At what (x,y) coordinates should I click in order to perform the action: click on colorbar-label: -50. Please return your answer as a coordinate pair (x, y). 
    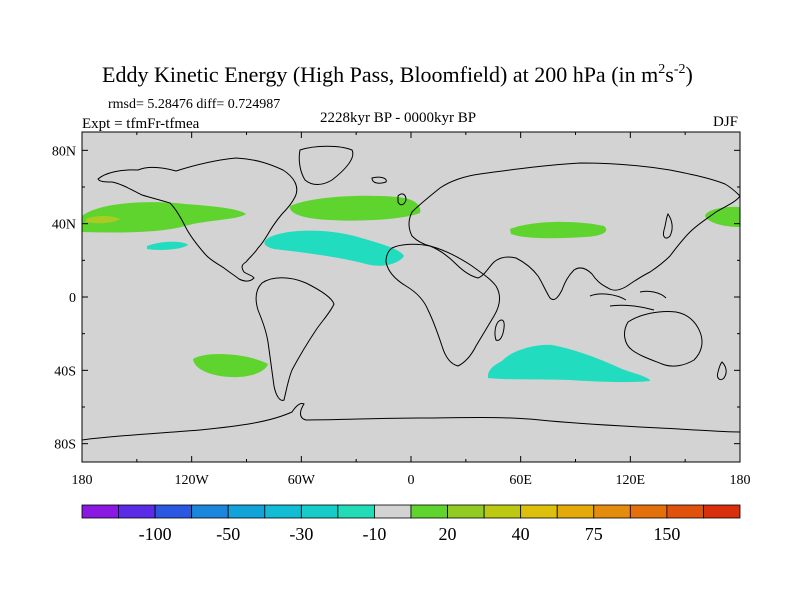
    Looking at the image, I should click on (228, 534).